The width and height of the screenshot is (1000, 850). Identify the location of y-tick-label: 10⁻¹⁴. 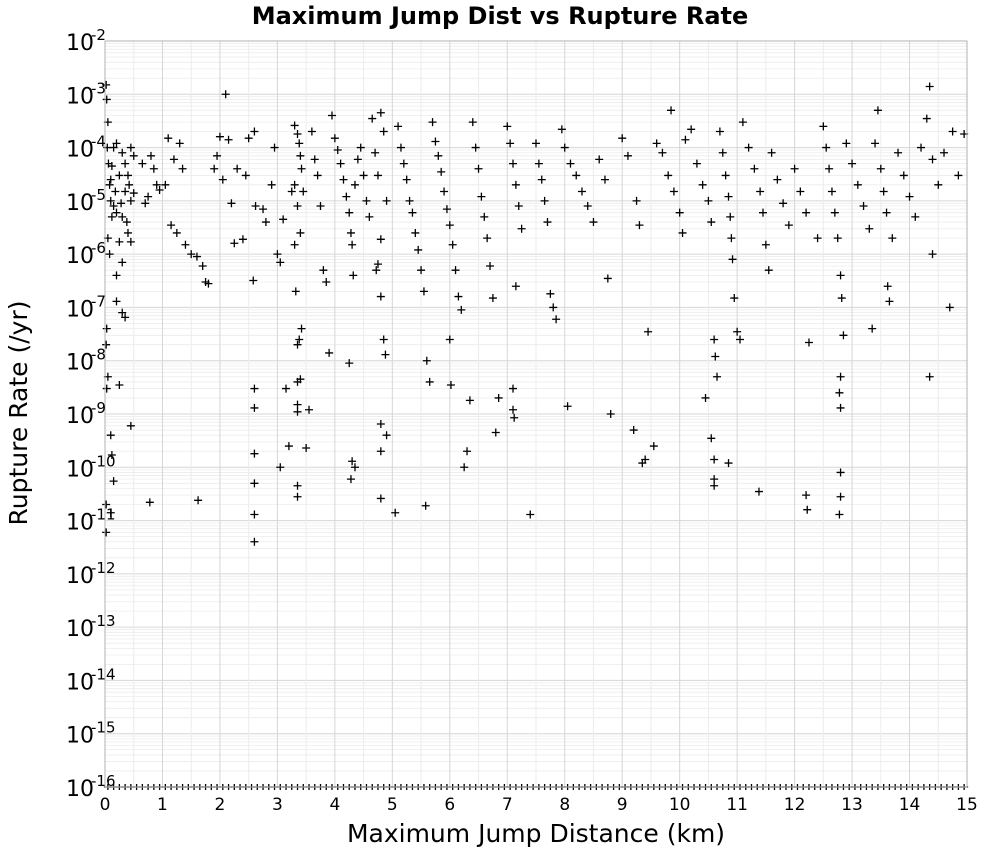
(91, 680).